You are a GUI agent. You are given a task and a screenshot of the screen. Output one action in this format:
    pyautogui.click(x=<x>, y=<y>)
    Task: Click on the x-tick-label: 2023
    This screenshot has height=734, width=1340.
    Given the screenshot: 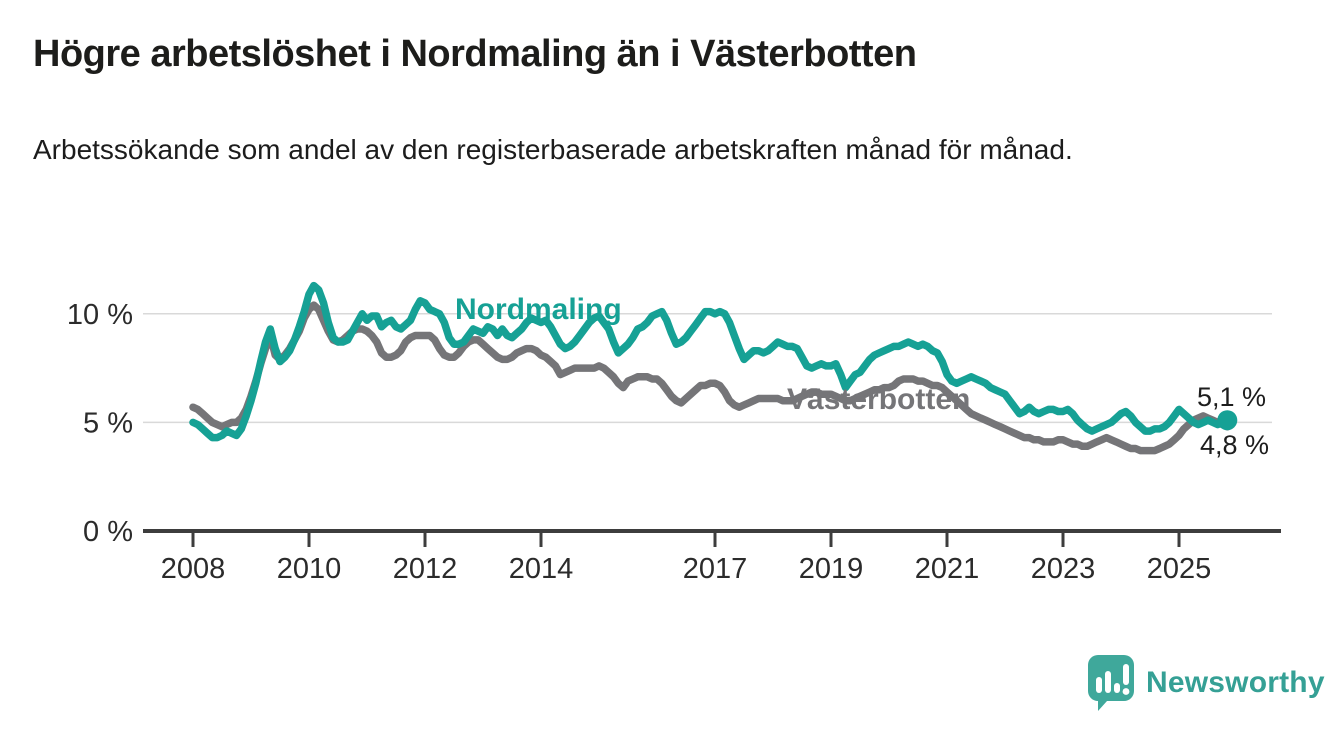 What is the action you would take?
    pyautogui.click(x=1063, y=569)
    